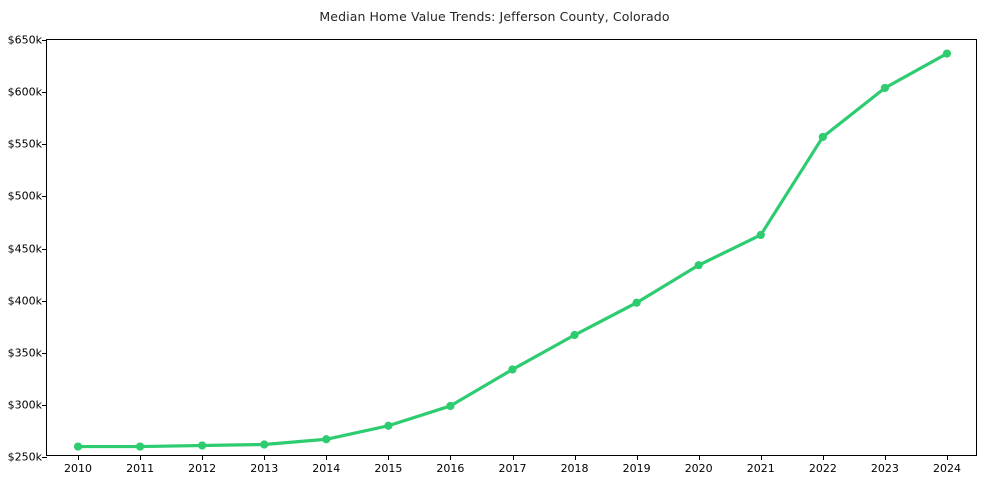 The width and height of the screenshot is (989, 490). Describe the element at coordinates (24, 405) in the screenshot. I see `y-axis-tick-label: $300k` at that location.